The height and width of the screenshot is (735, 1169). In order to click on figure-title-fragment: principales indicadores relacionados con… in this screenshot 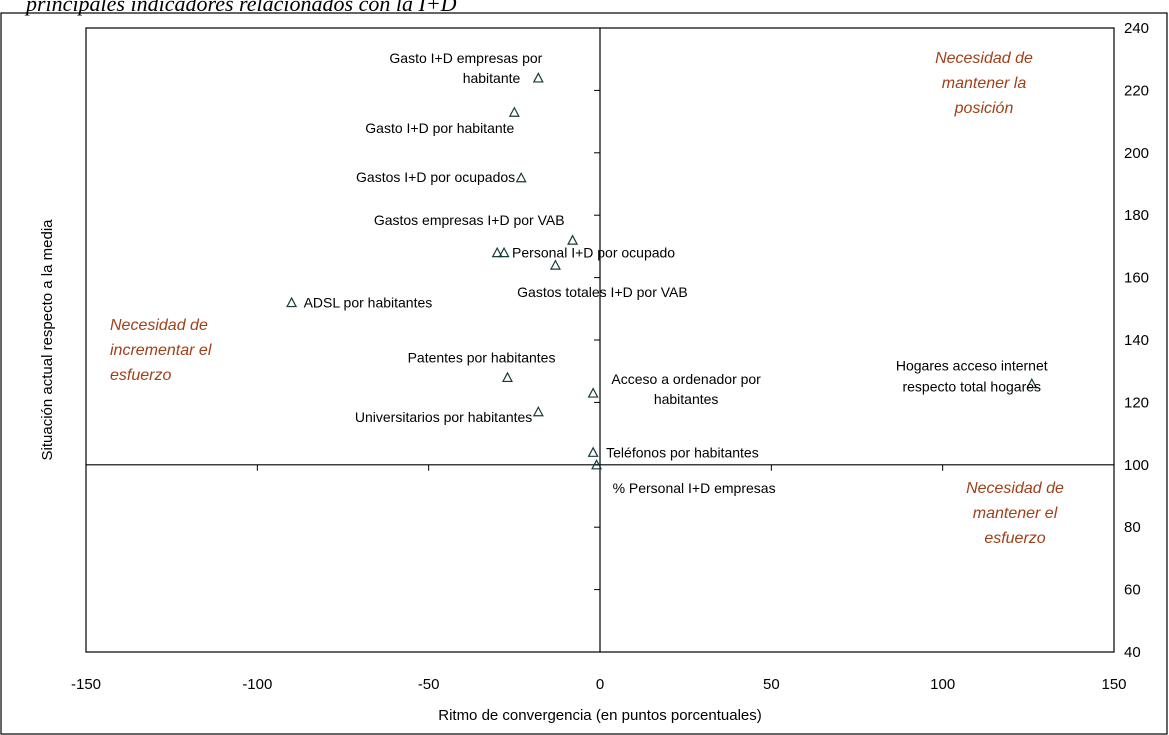, I will do `click(241, 8)`.